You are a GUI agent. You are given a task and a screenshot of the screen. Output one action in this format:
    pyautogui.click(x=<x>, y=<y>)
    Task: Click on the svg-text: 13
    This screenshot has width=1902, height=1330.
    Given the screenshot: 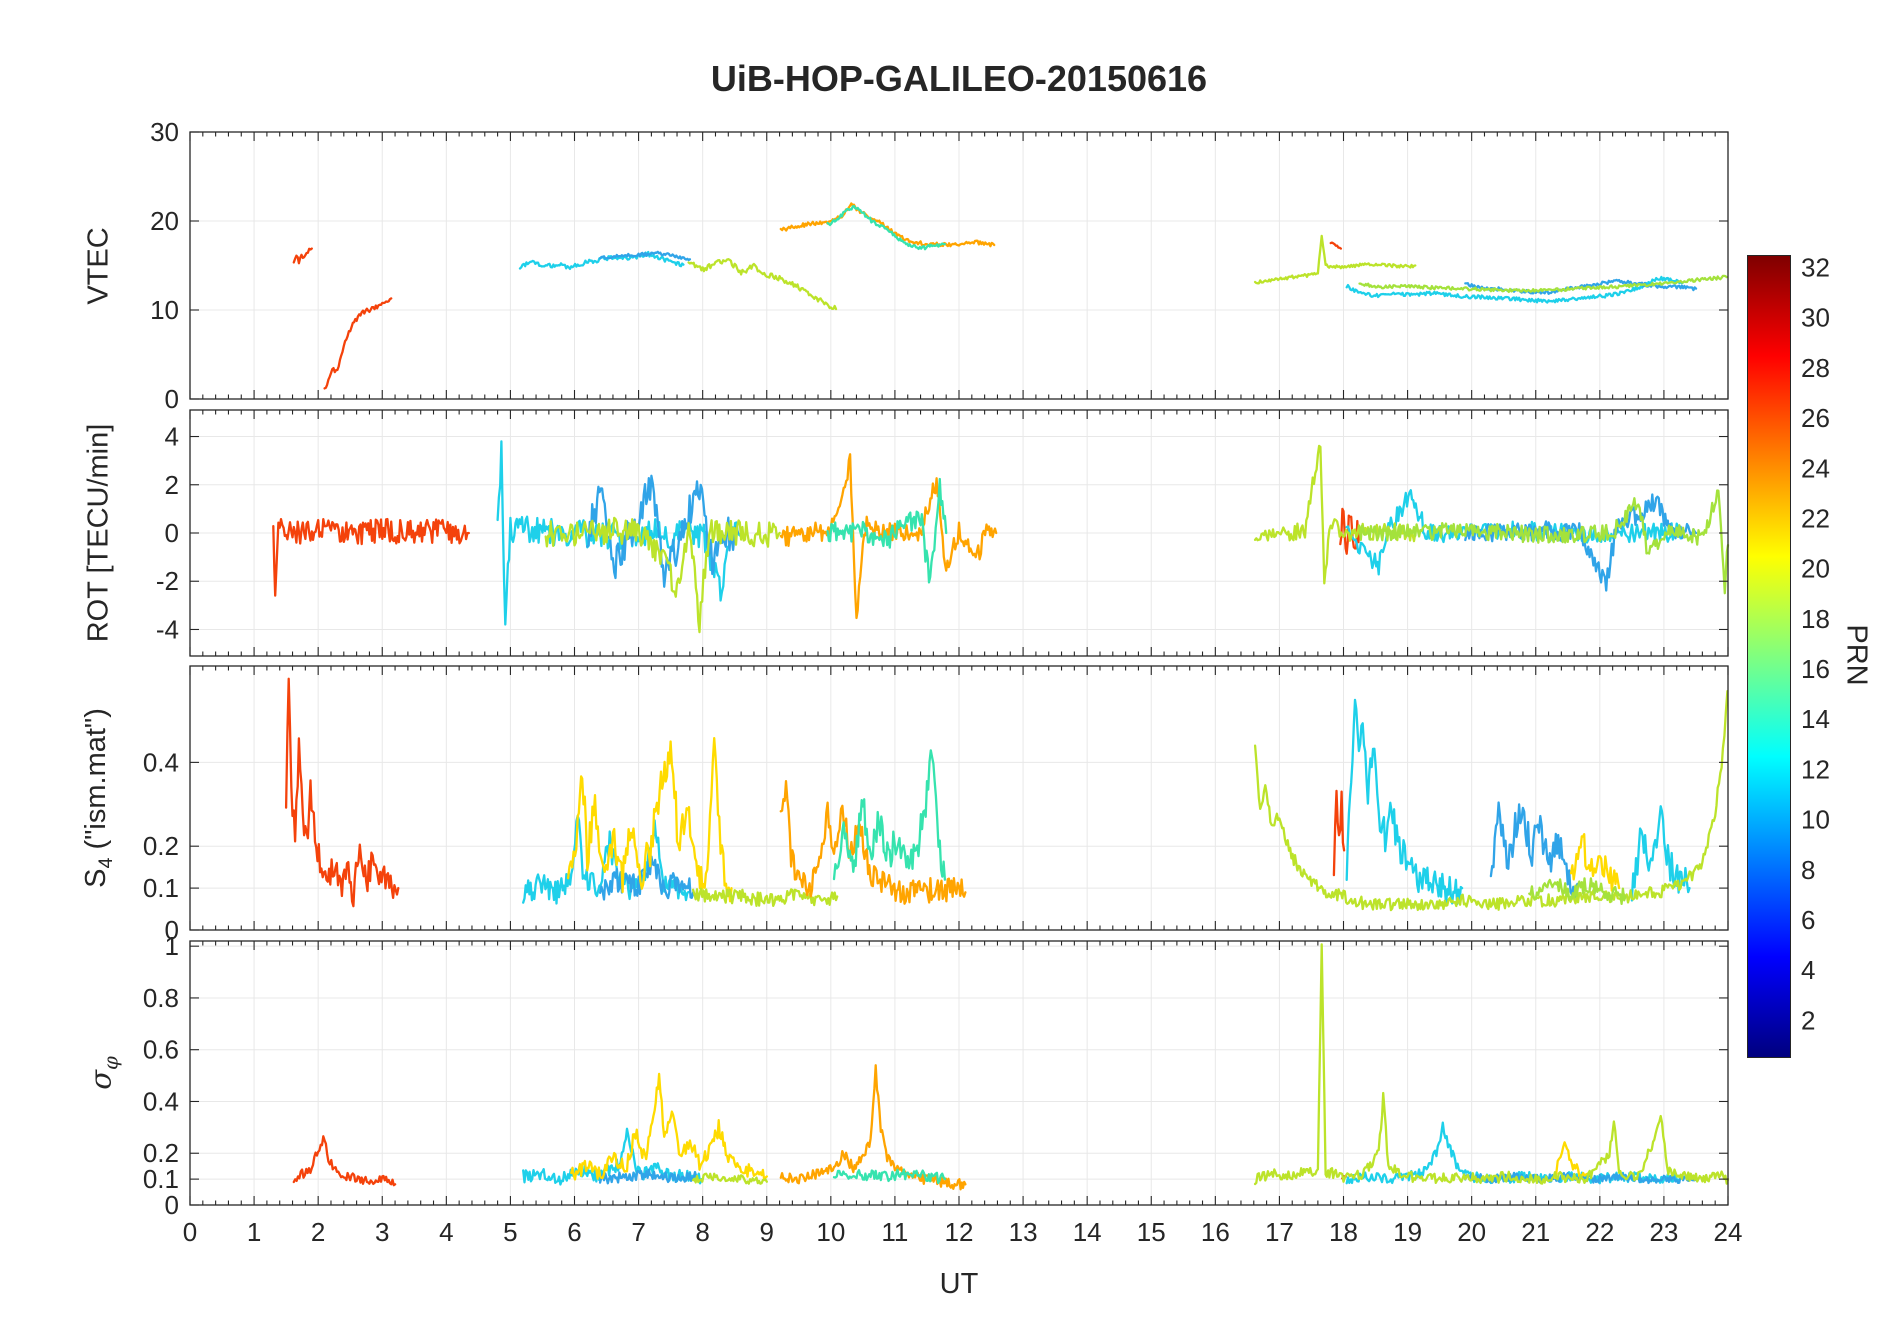 What is the action you would take?
    pyautogui.click(x=1023, y=1232)
    